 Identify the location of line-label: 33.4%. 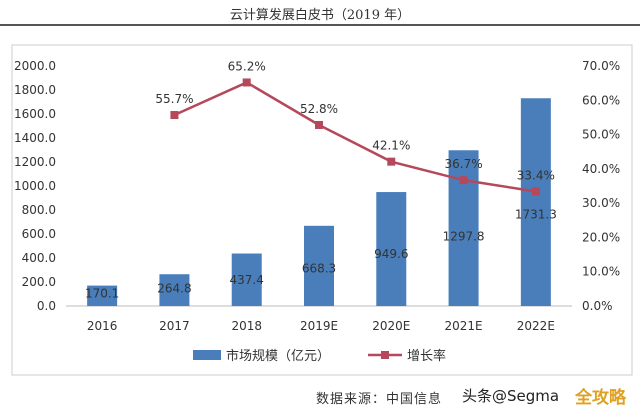
(536, 175).